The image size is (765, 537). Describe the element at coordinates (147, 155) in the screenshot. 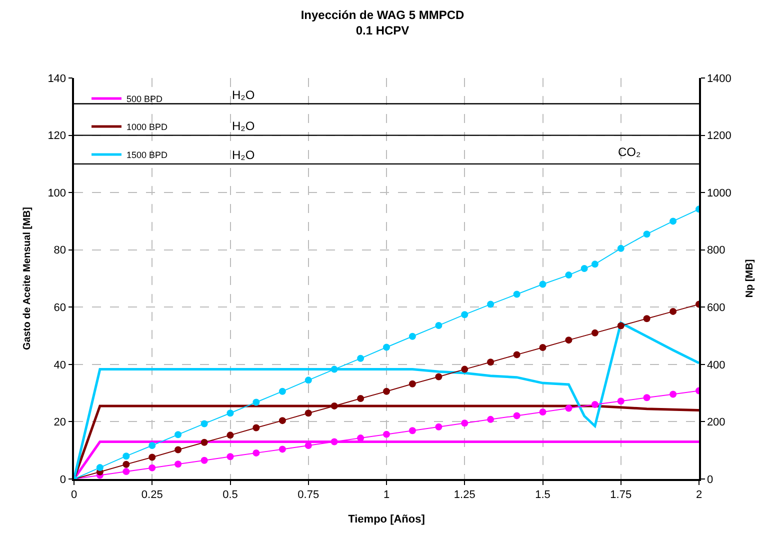

I see `legend-label: 1500 BPD` at that location.